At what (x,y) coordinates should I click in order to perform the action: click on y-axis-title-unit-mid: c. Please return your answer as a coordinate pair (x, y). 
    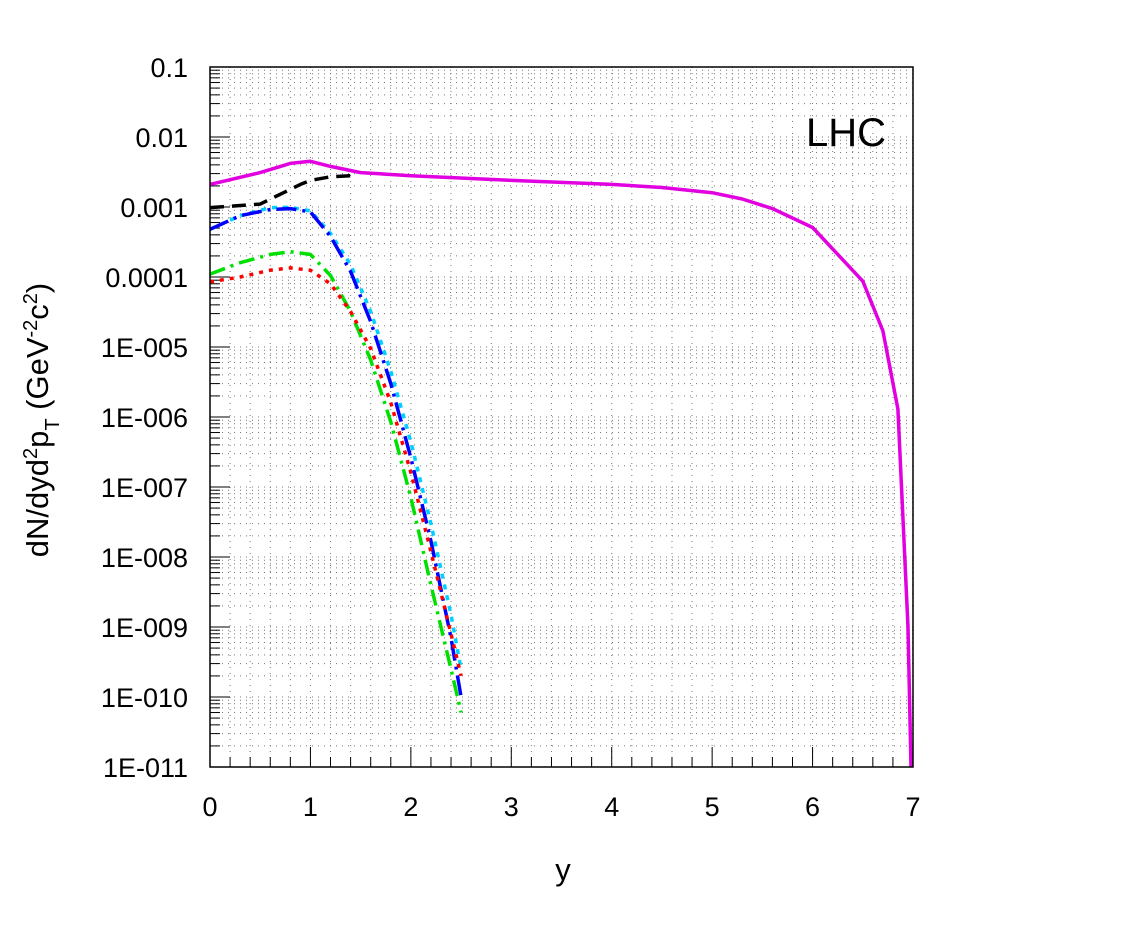
    Looking at the image, I should click on (37, 312).